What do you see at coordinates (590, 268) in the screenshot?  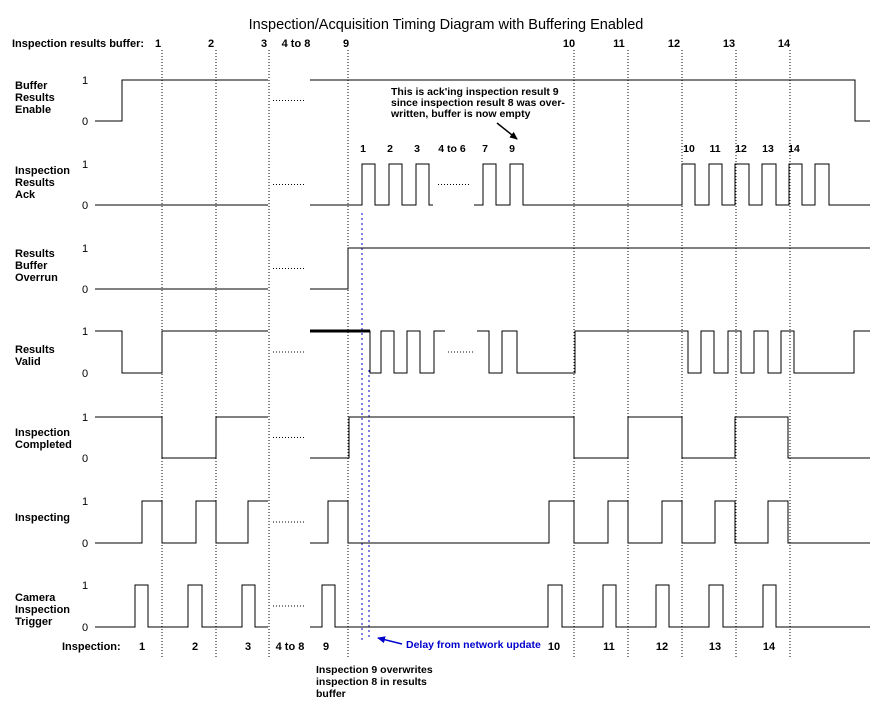 I see `results-buffer-overrun-waveform` at bounding box center [590, 268].